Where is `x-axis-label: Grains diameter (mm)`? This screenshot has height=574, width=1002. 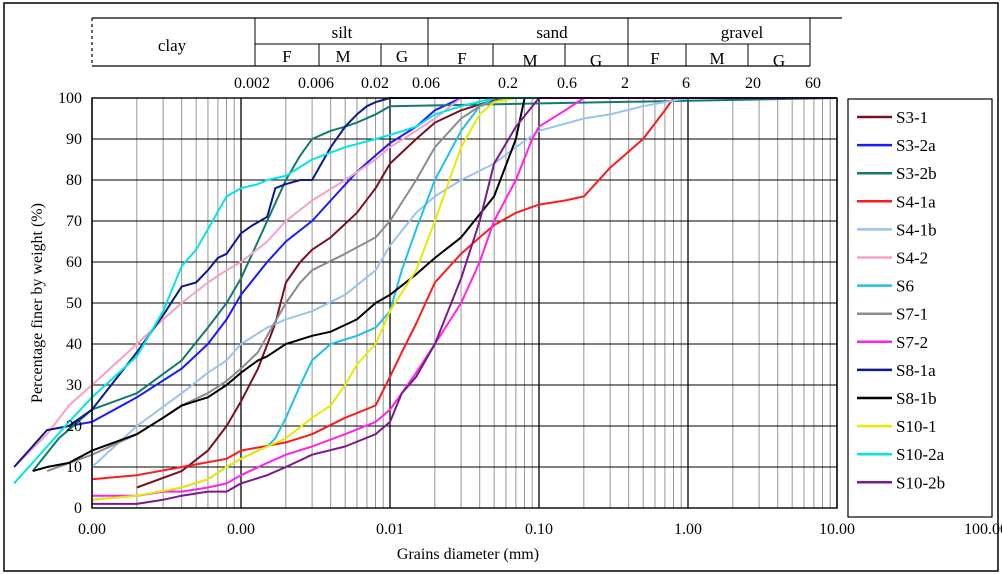
x-axis-label: Grains diameter (mm) is located at coordinates (468, 554).